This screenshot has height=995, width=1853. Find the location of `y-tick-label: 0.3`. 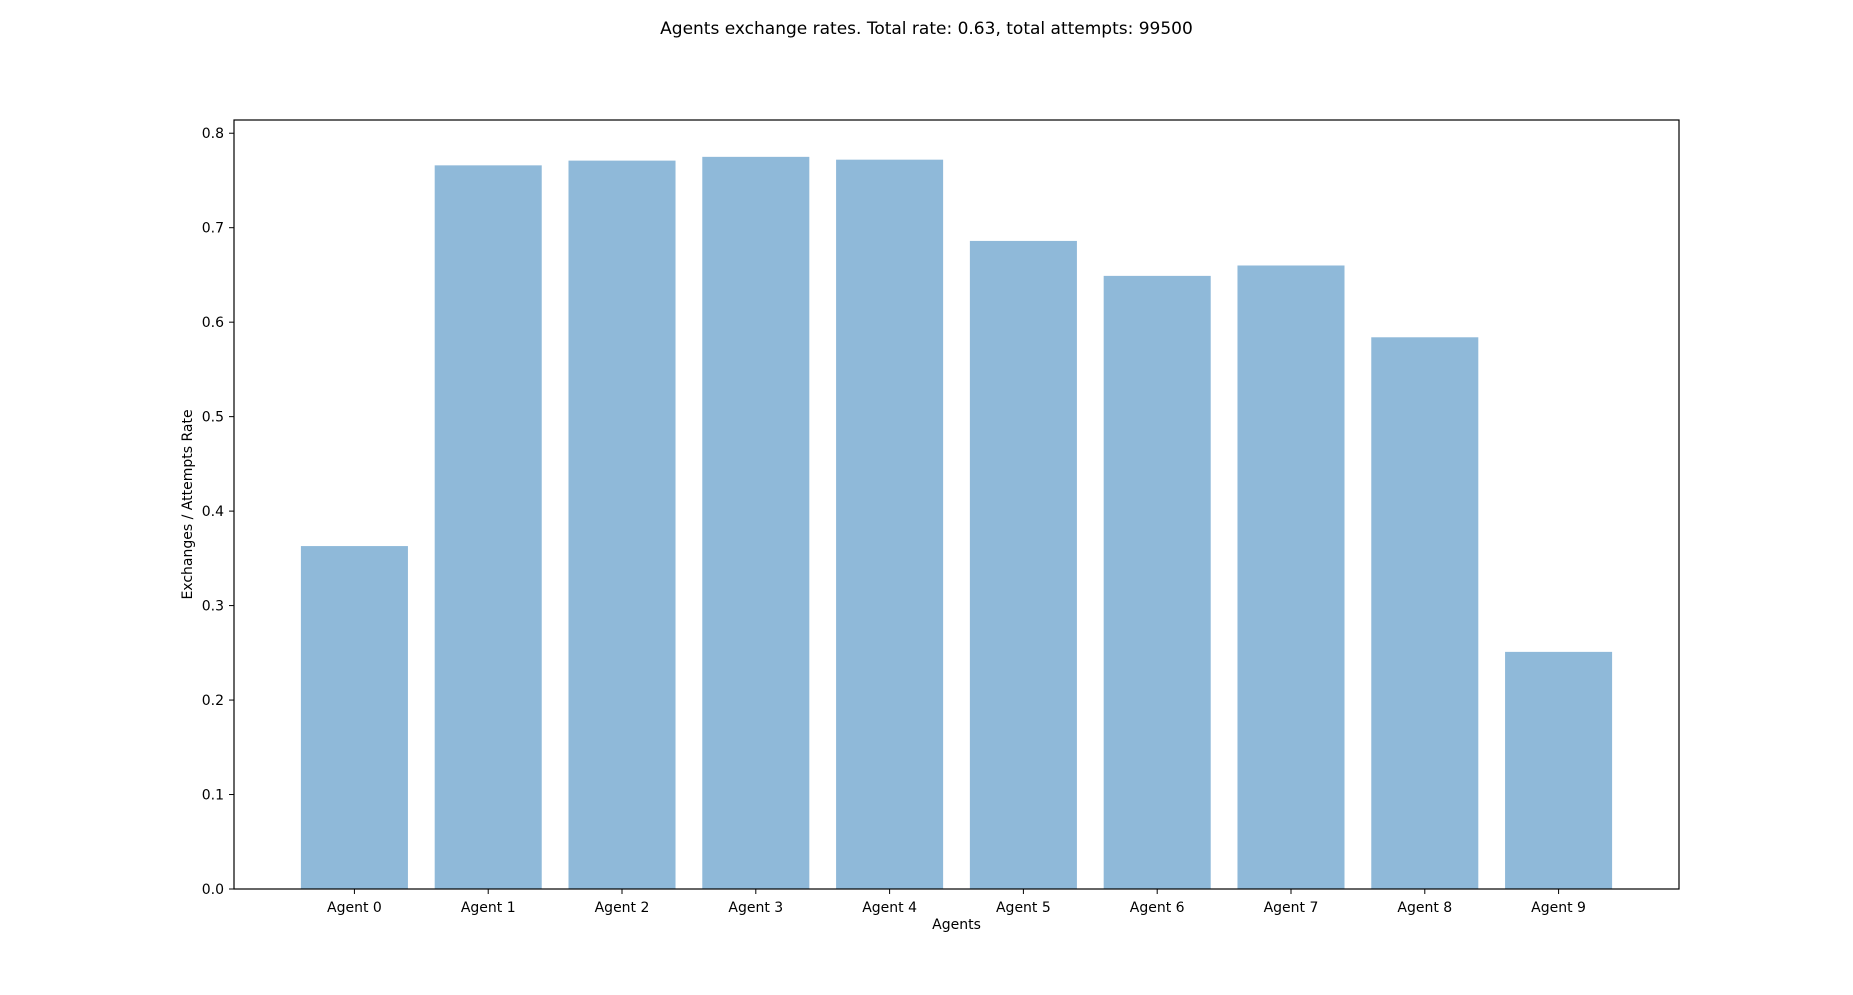

y-tick-label: 0.3 is located at coordinates (213, 607).